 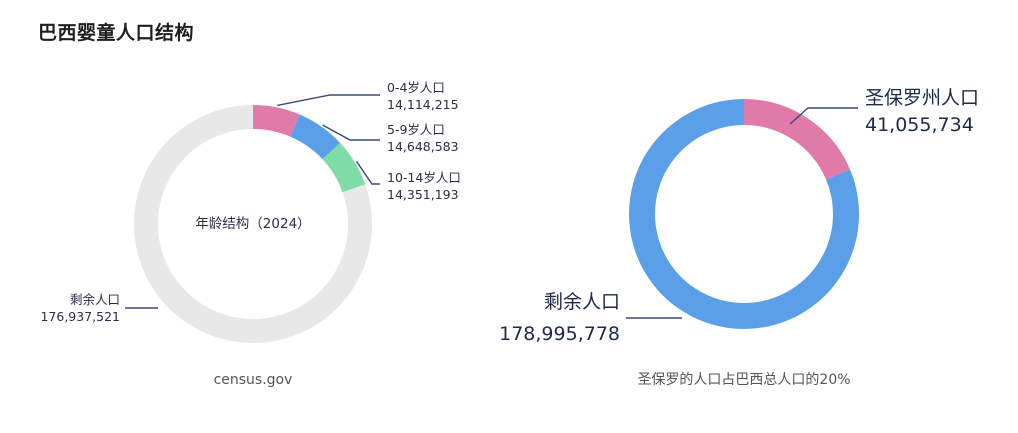 What do you see at coordinates (423, 104) in the screenshot?
I see `slice-value-0-4: 14,114,215` at bounding box center [423, 104].